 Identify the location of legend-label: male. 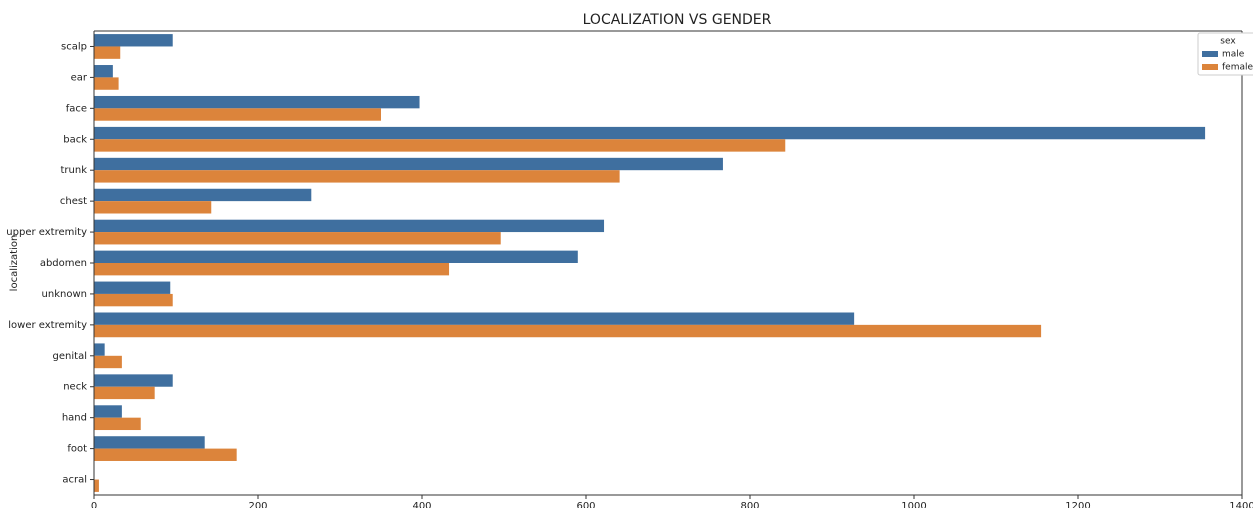
(1233, 55).